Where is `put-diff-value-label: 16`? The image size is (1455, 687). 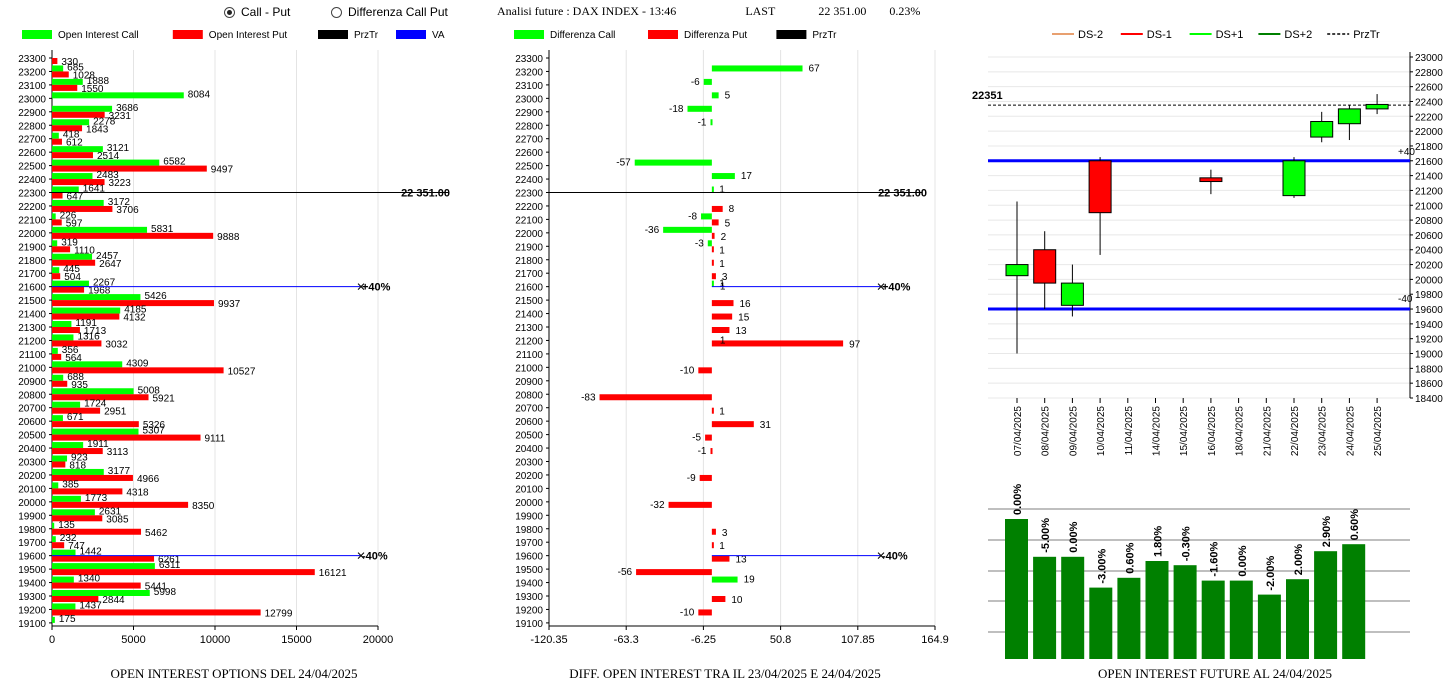 put-diff-value-label: 16 is located at coordinates (746, 304).